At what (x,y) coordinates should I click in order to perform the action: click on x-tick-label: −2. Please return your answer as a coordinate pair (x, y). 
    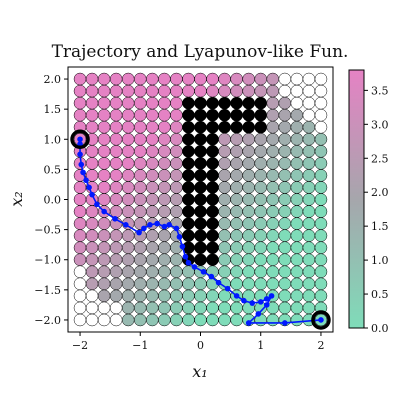
    Looking at the image, I should click on (80, 345).